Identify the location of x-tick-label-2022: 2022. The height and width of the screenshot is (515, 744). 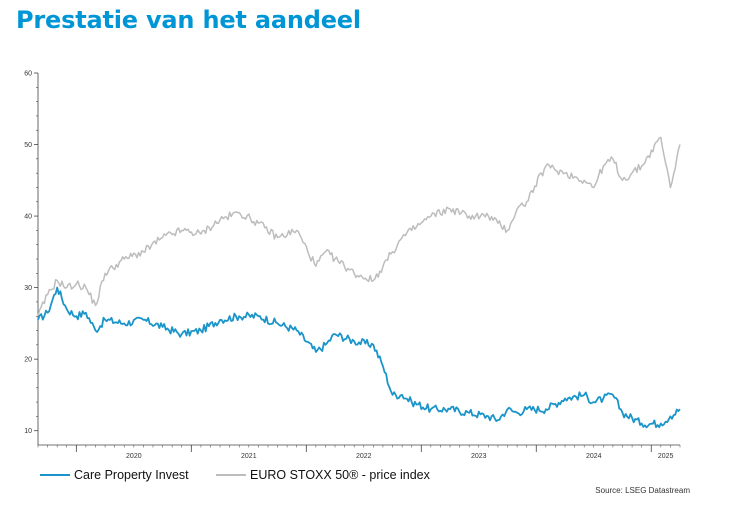
(364, 456).